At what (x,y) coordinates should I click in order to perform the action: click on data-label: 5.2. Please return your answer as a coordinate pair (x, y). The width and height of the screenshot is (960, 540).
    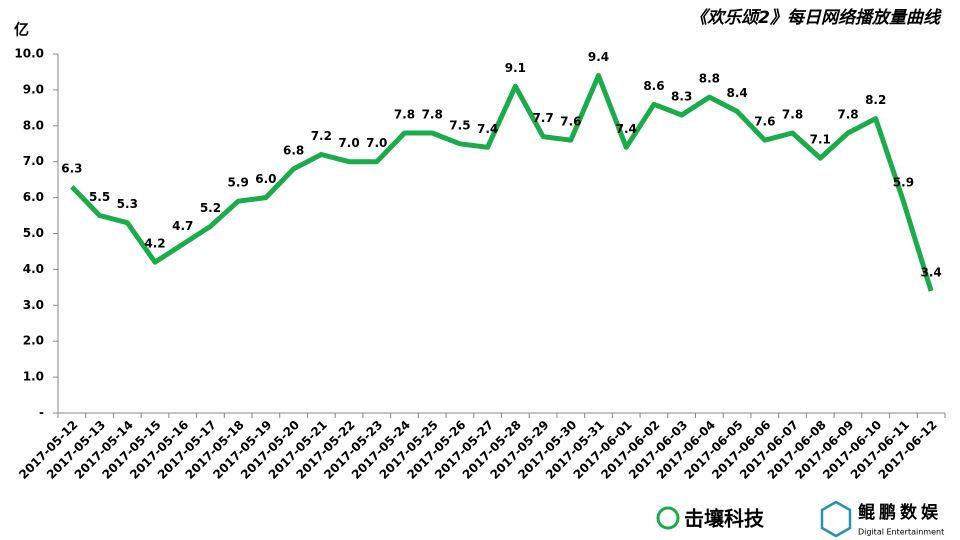
    Looking at the image, I should click on (210, 208).